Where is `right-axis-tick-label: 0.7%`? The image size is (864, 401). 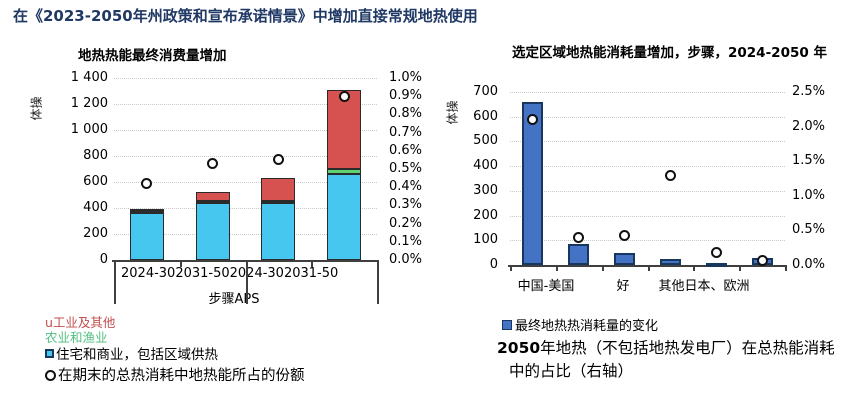 right-axis-tick-label: 0.7% is located at coordinates (406, 132).